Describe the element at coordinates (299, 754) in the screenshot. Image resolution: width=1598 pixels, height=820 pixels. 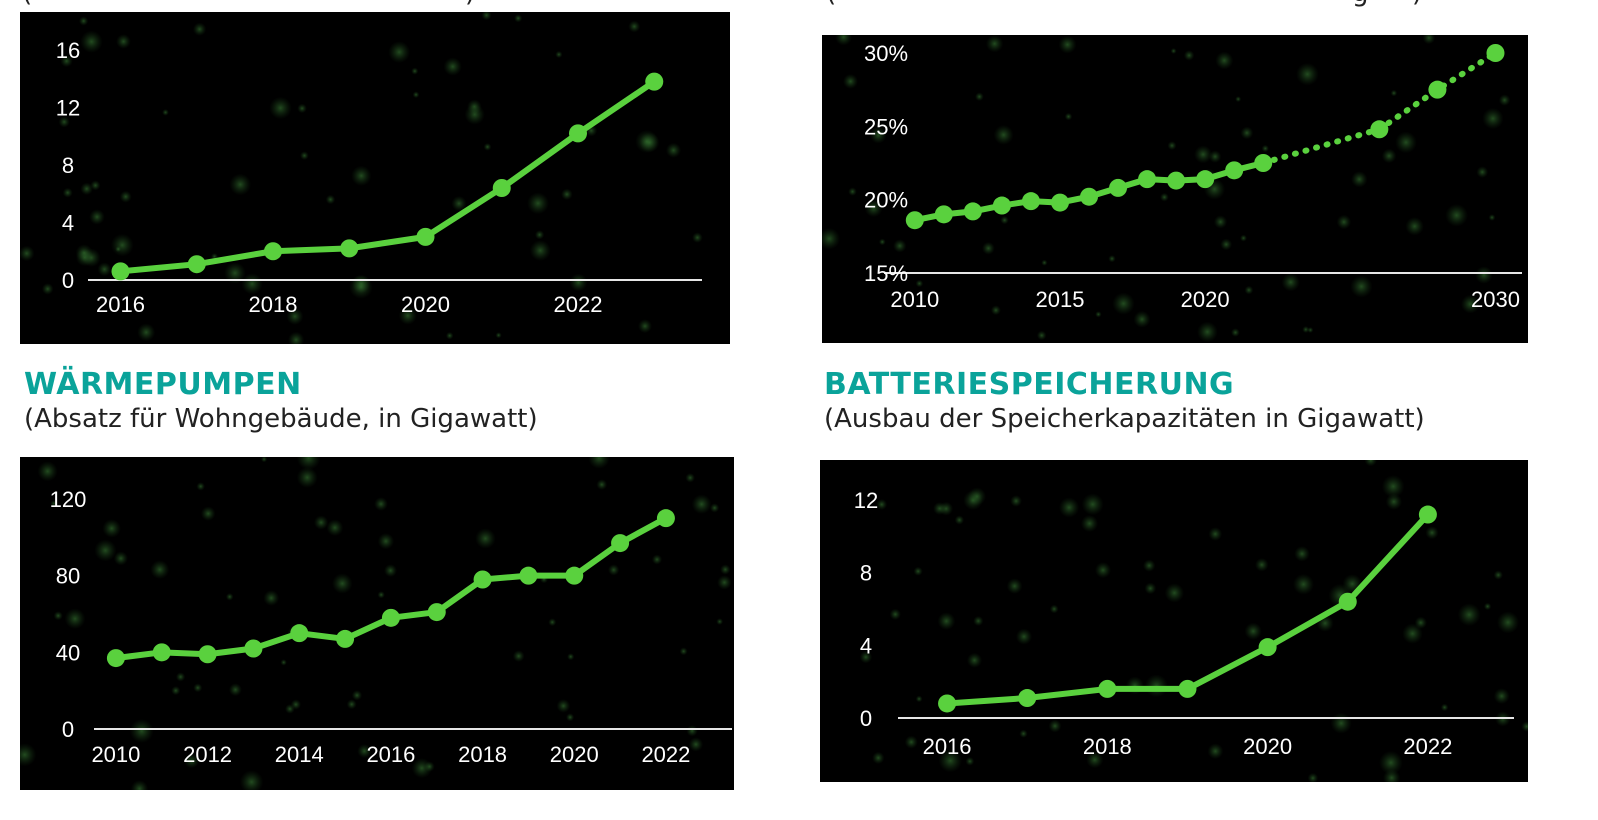
I see `x-tick-label: 2014` at that location.